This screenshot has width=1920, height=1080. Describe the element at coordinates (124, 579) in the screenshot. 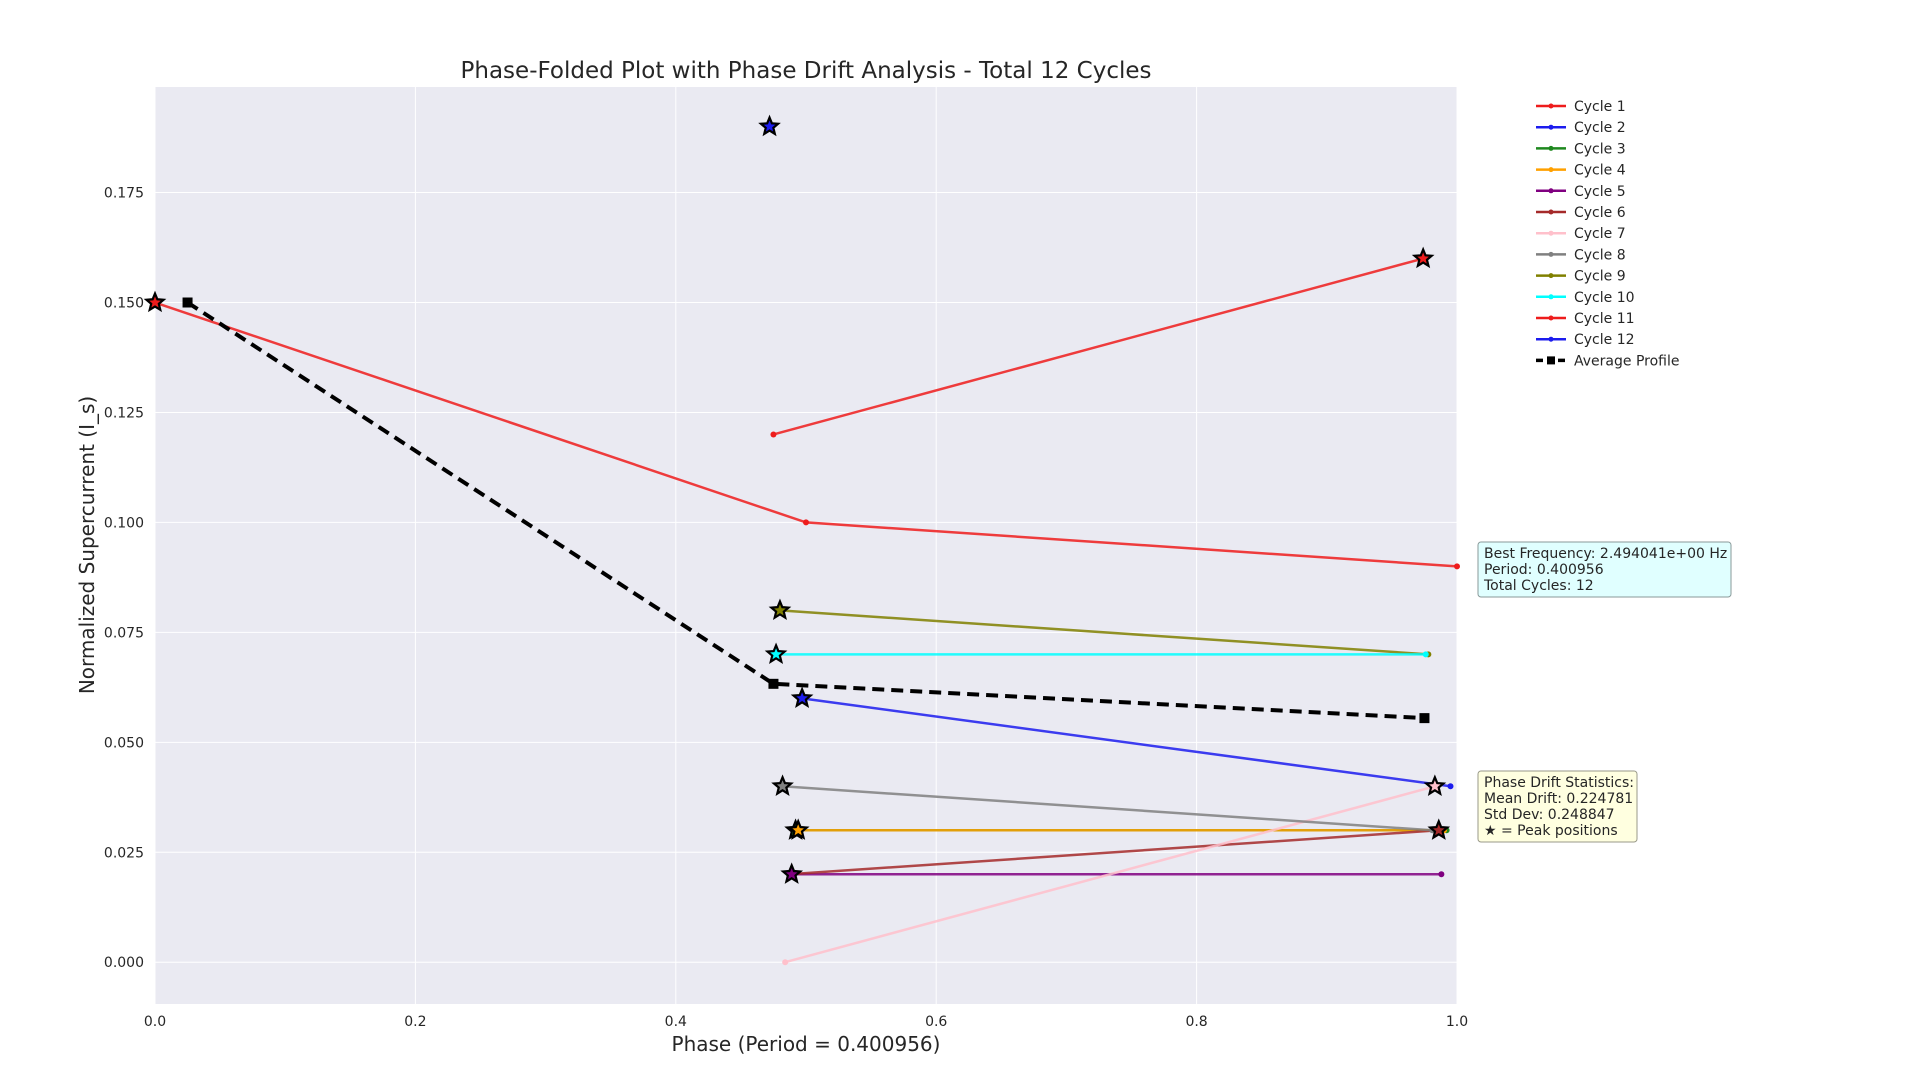

I see `y-tick-labels: 0.000 0.025 0.050 0.075 0.100 0.125 0.150 0.175` at that location.